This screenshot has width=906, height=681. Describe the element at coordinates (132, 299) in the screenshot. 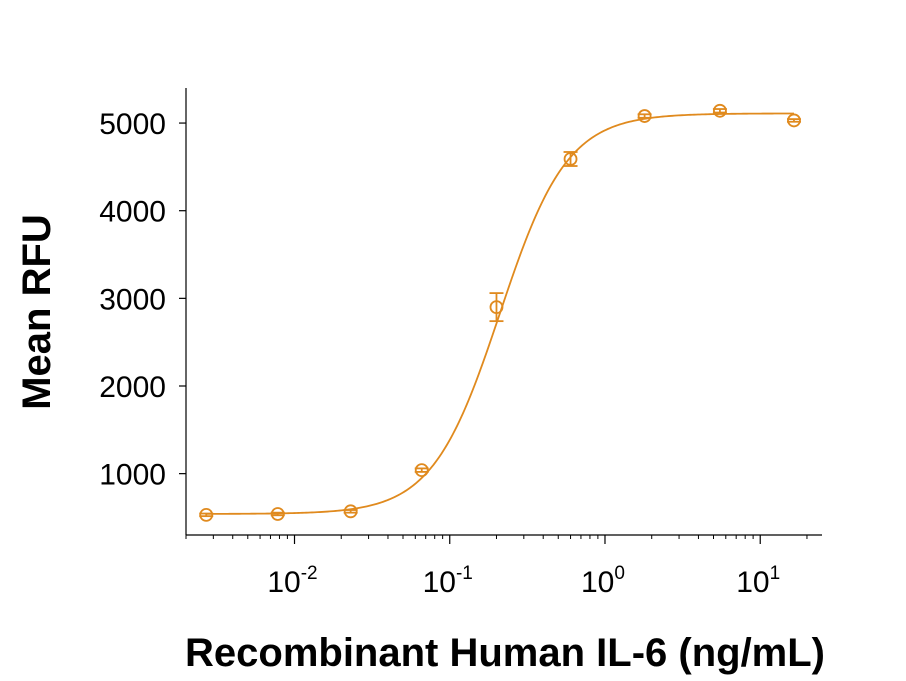

I see `y-tick-label: 3000` at that location.